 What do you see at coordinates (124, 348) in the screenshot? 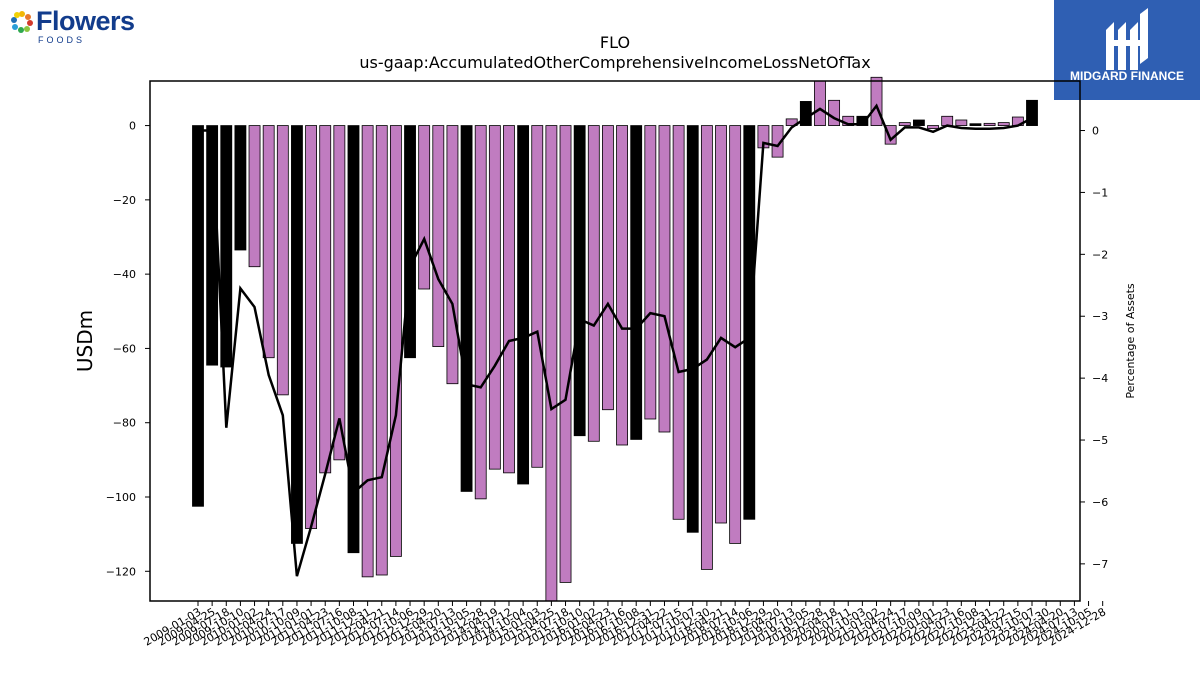
I see `y-tick-label: −60` at bounding box center [124, 348].